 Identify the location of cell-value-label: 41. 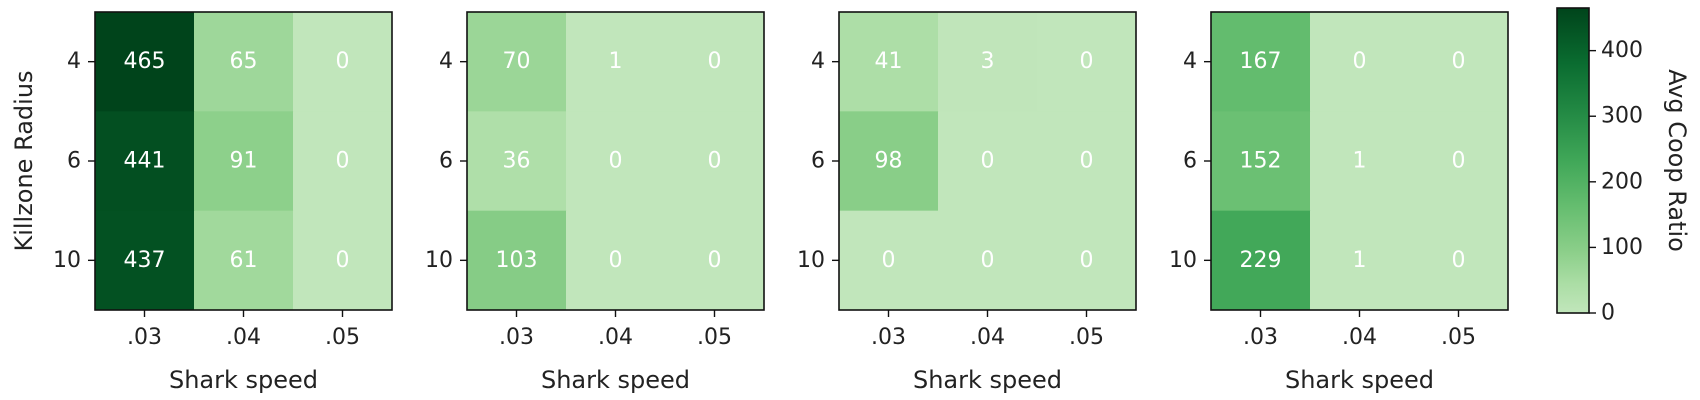
(889, 61).